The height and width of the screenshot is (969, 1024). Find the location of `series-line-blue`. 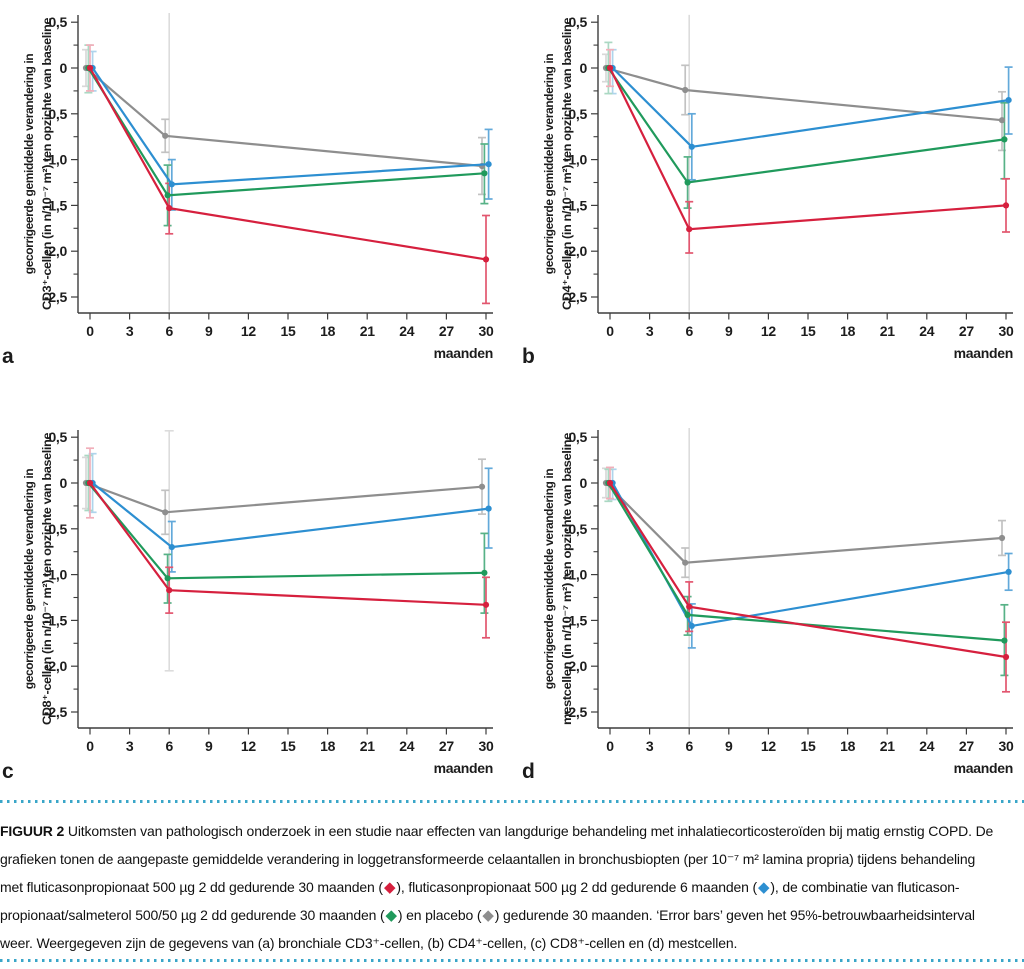

series-line-blue is located at coordinates (810, 555).